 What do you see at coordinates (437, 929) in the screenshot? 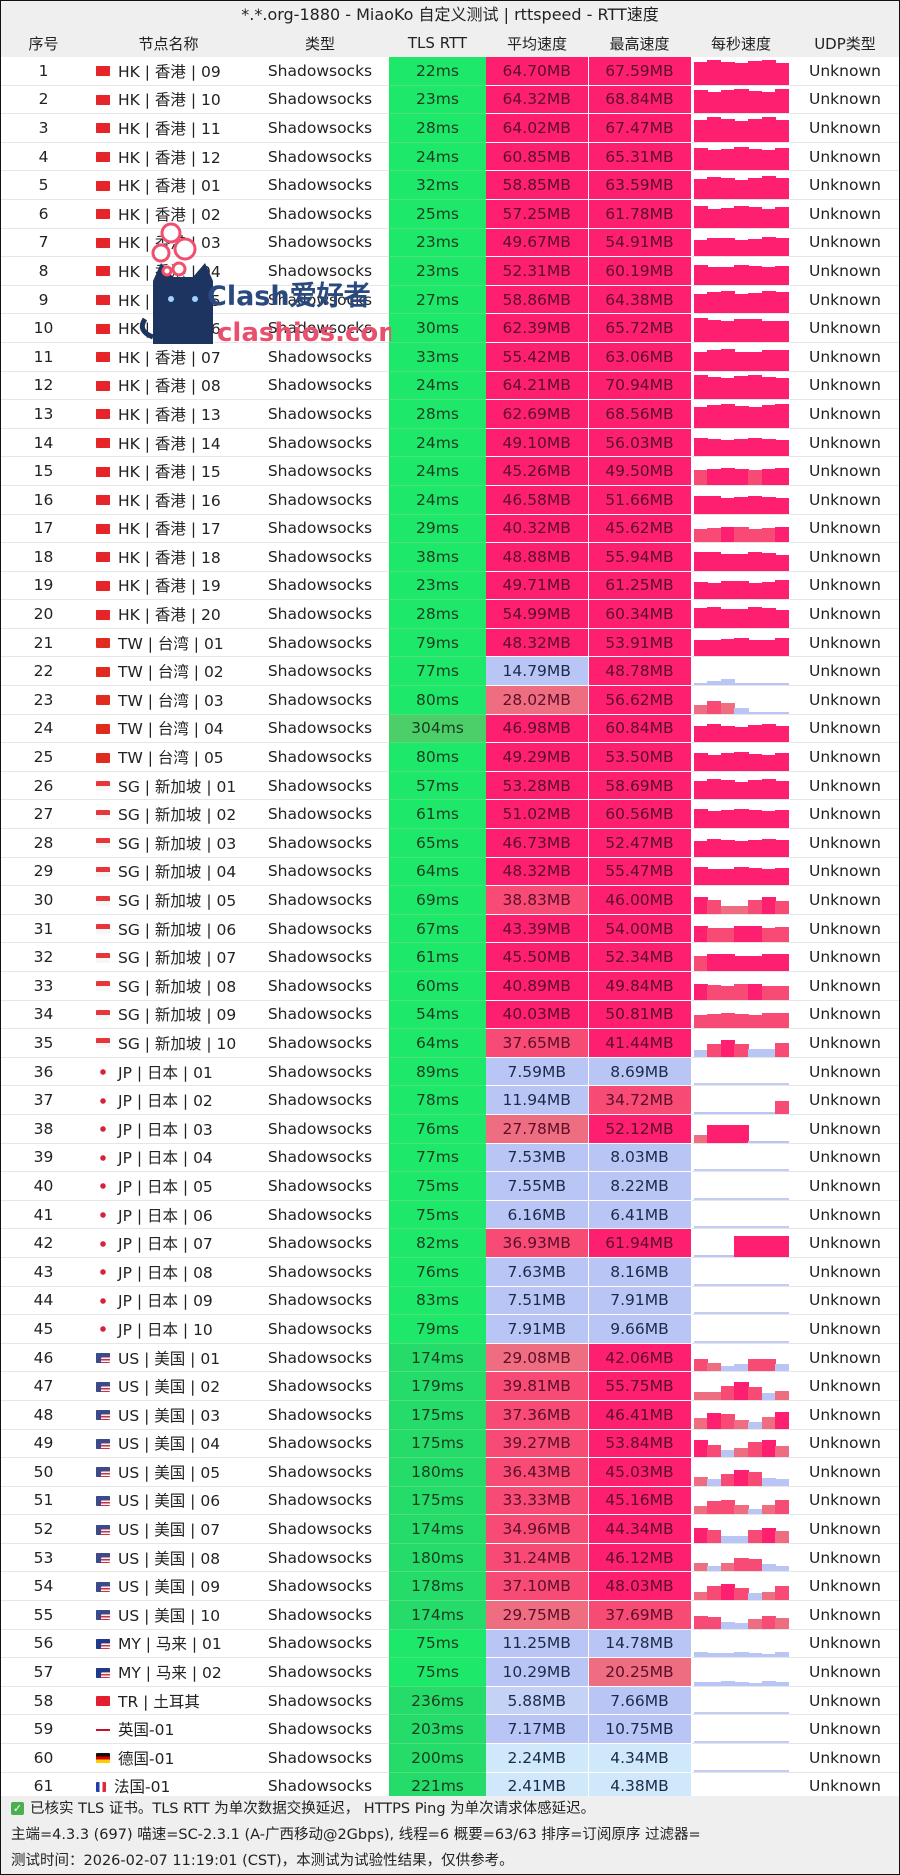
I see `tls-rtt: 67ms` at bounding box center [437, 929].